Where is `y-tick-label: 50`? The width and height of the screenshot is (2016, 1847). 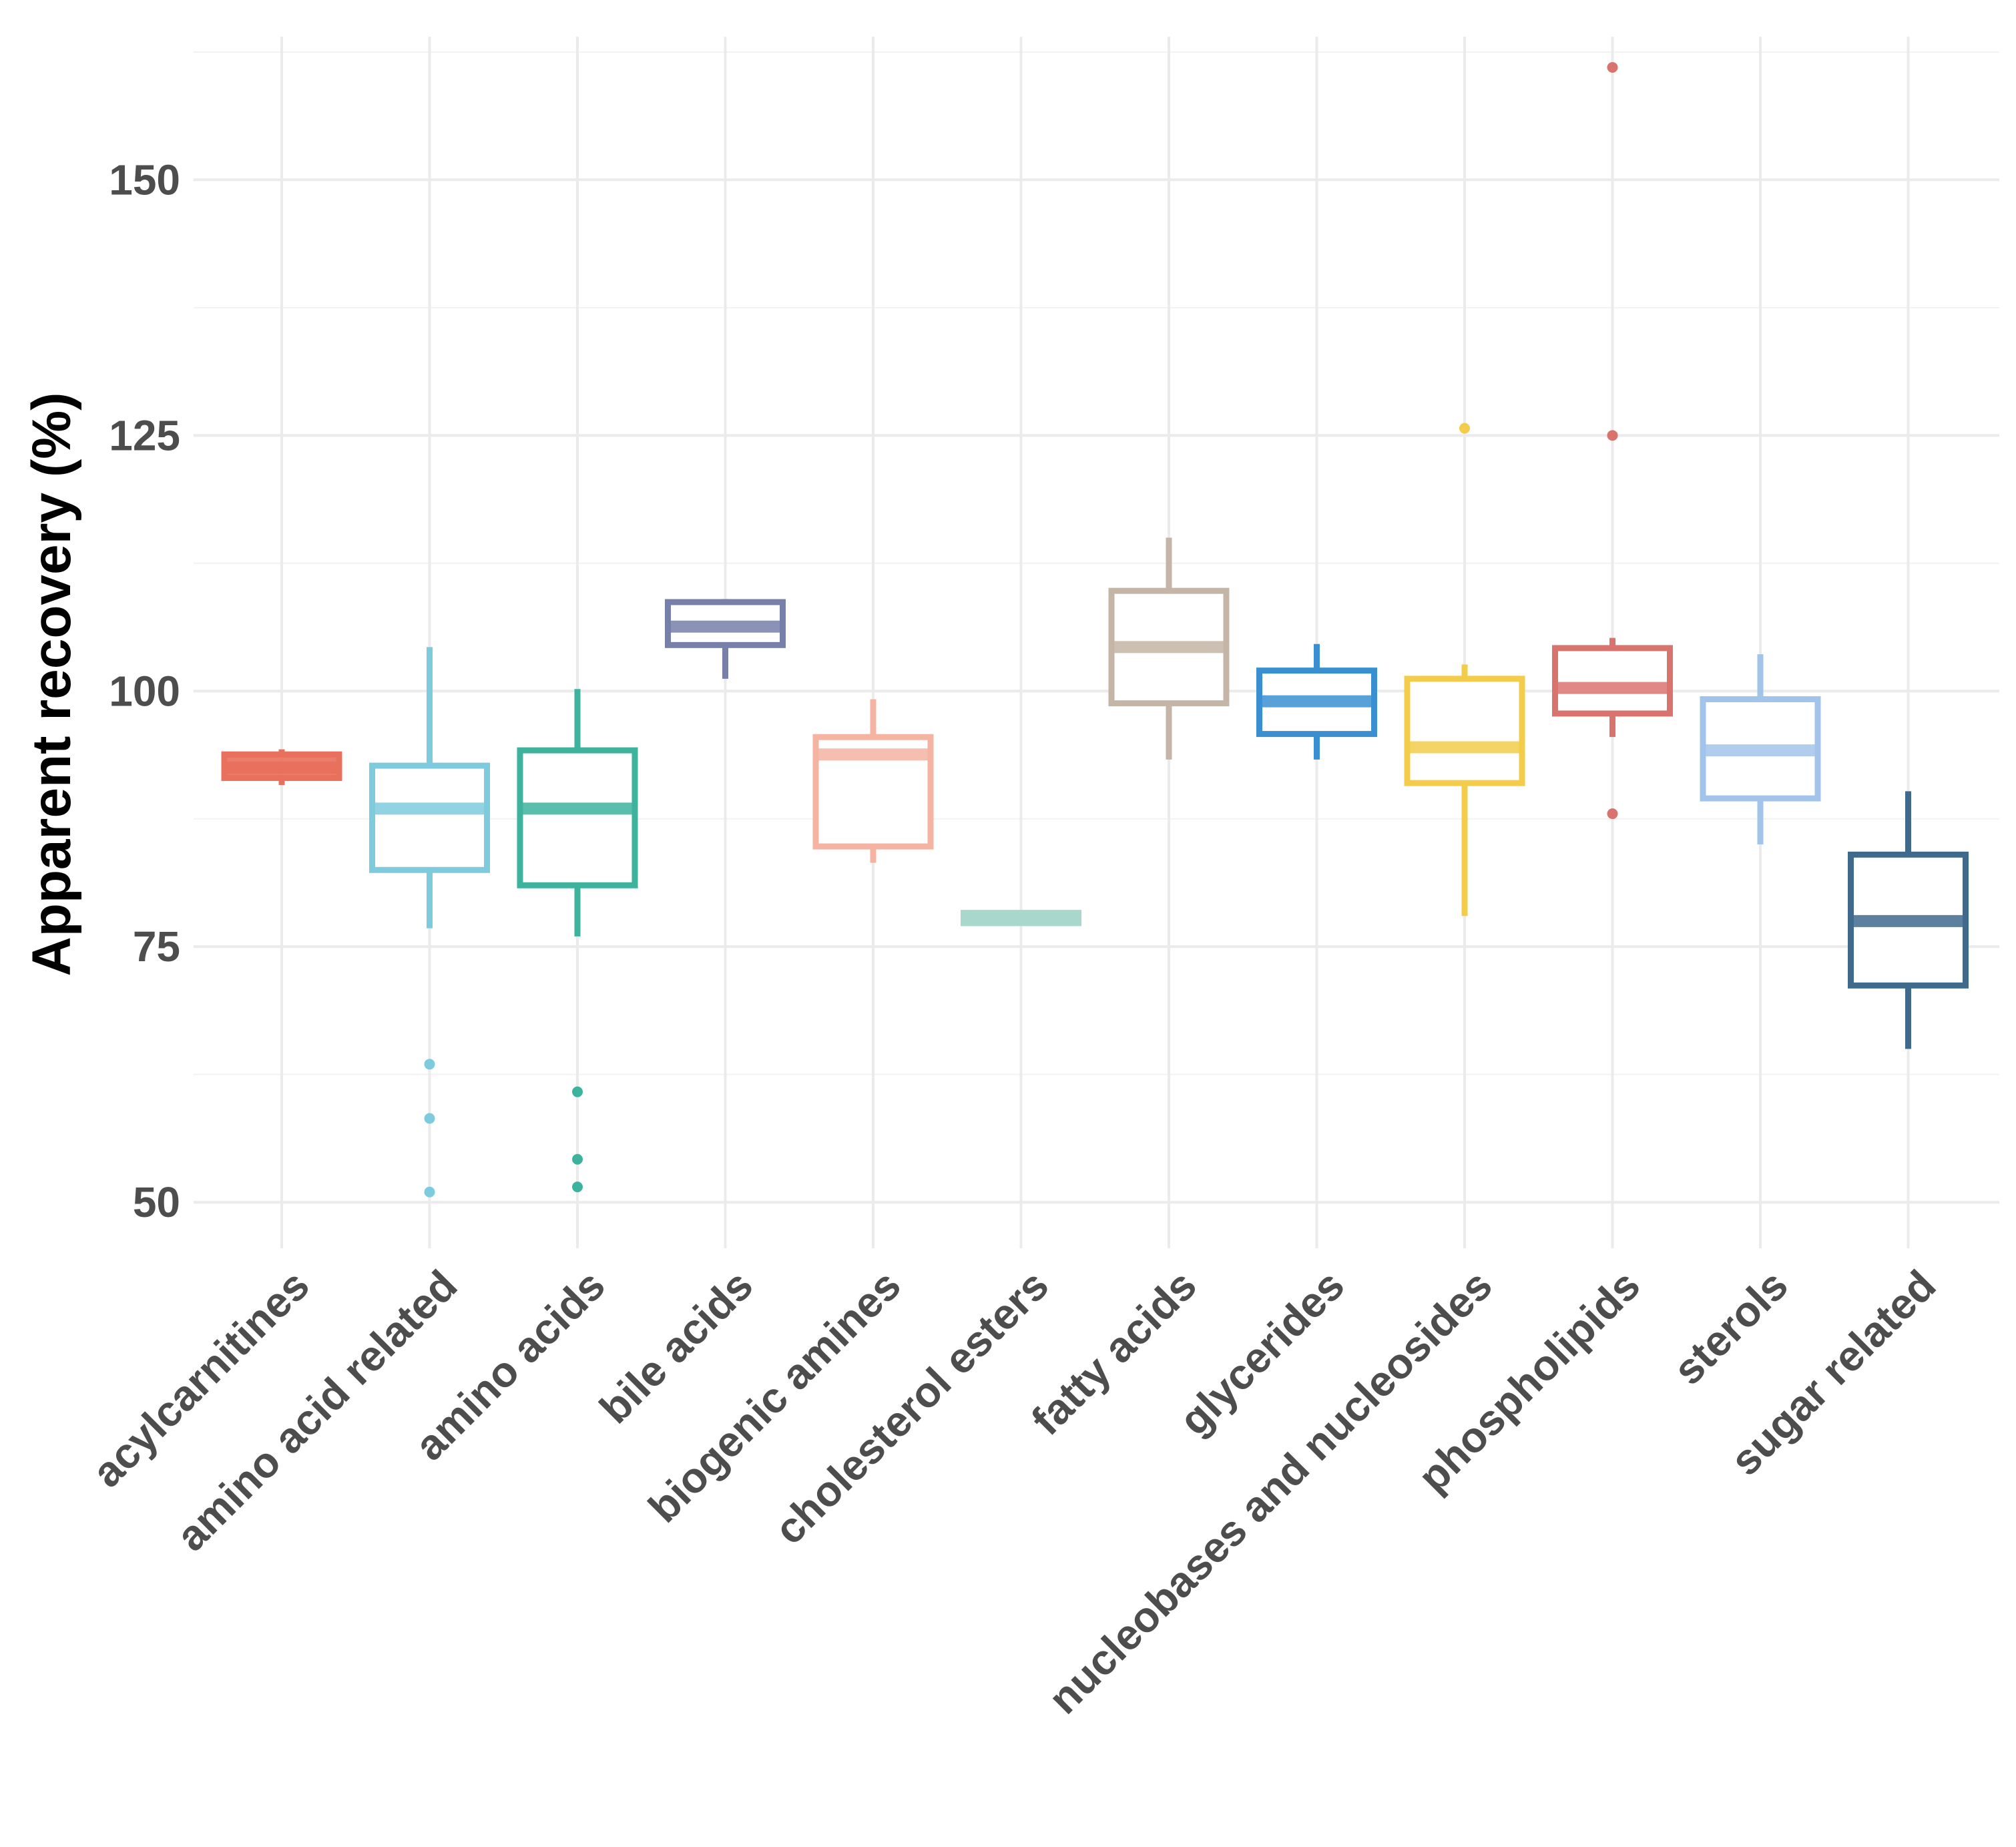
y-tick-label: 50 is located at coordinates (156, 1202).